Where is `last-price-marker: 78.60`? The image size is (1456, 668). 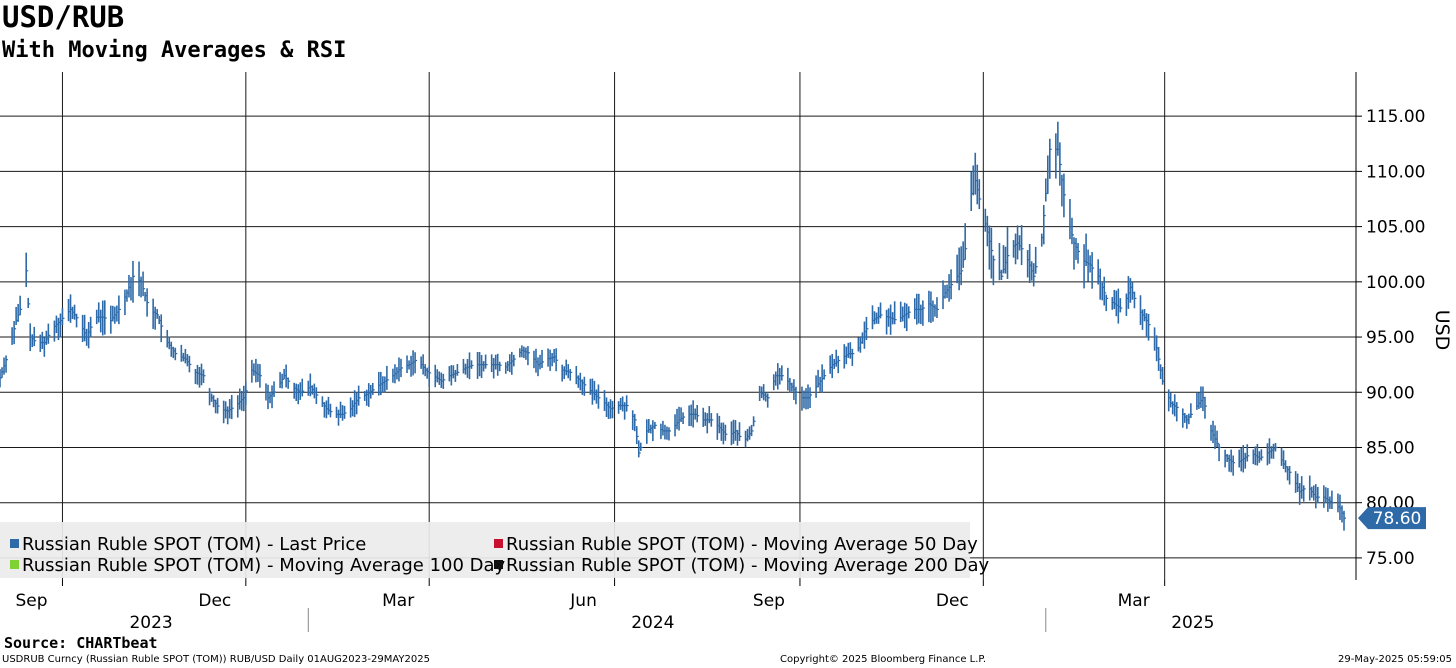
last-price-marker: 78.60 is located at coordinates (1392, 518).